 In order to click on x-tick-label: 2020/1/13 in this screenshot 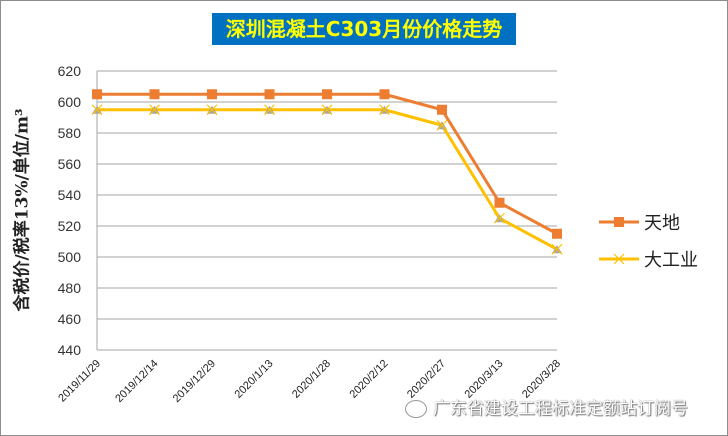, I will do `click(254, 379)`.